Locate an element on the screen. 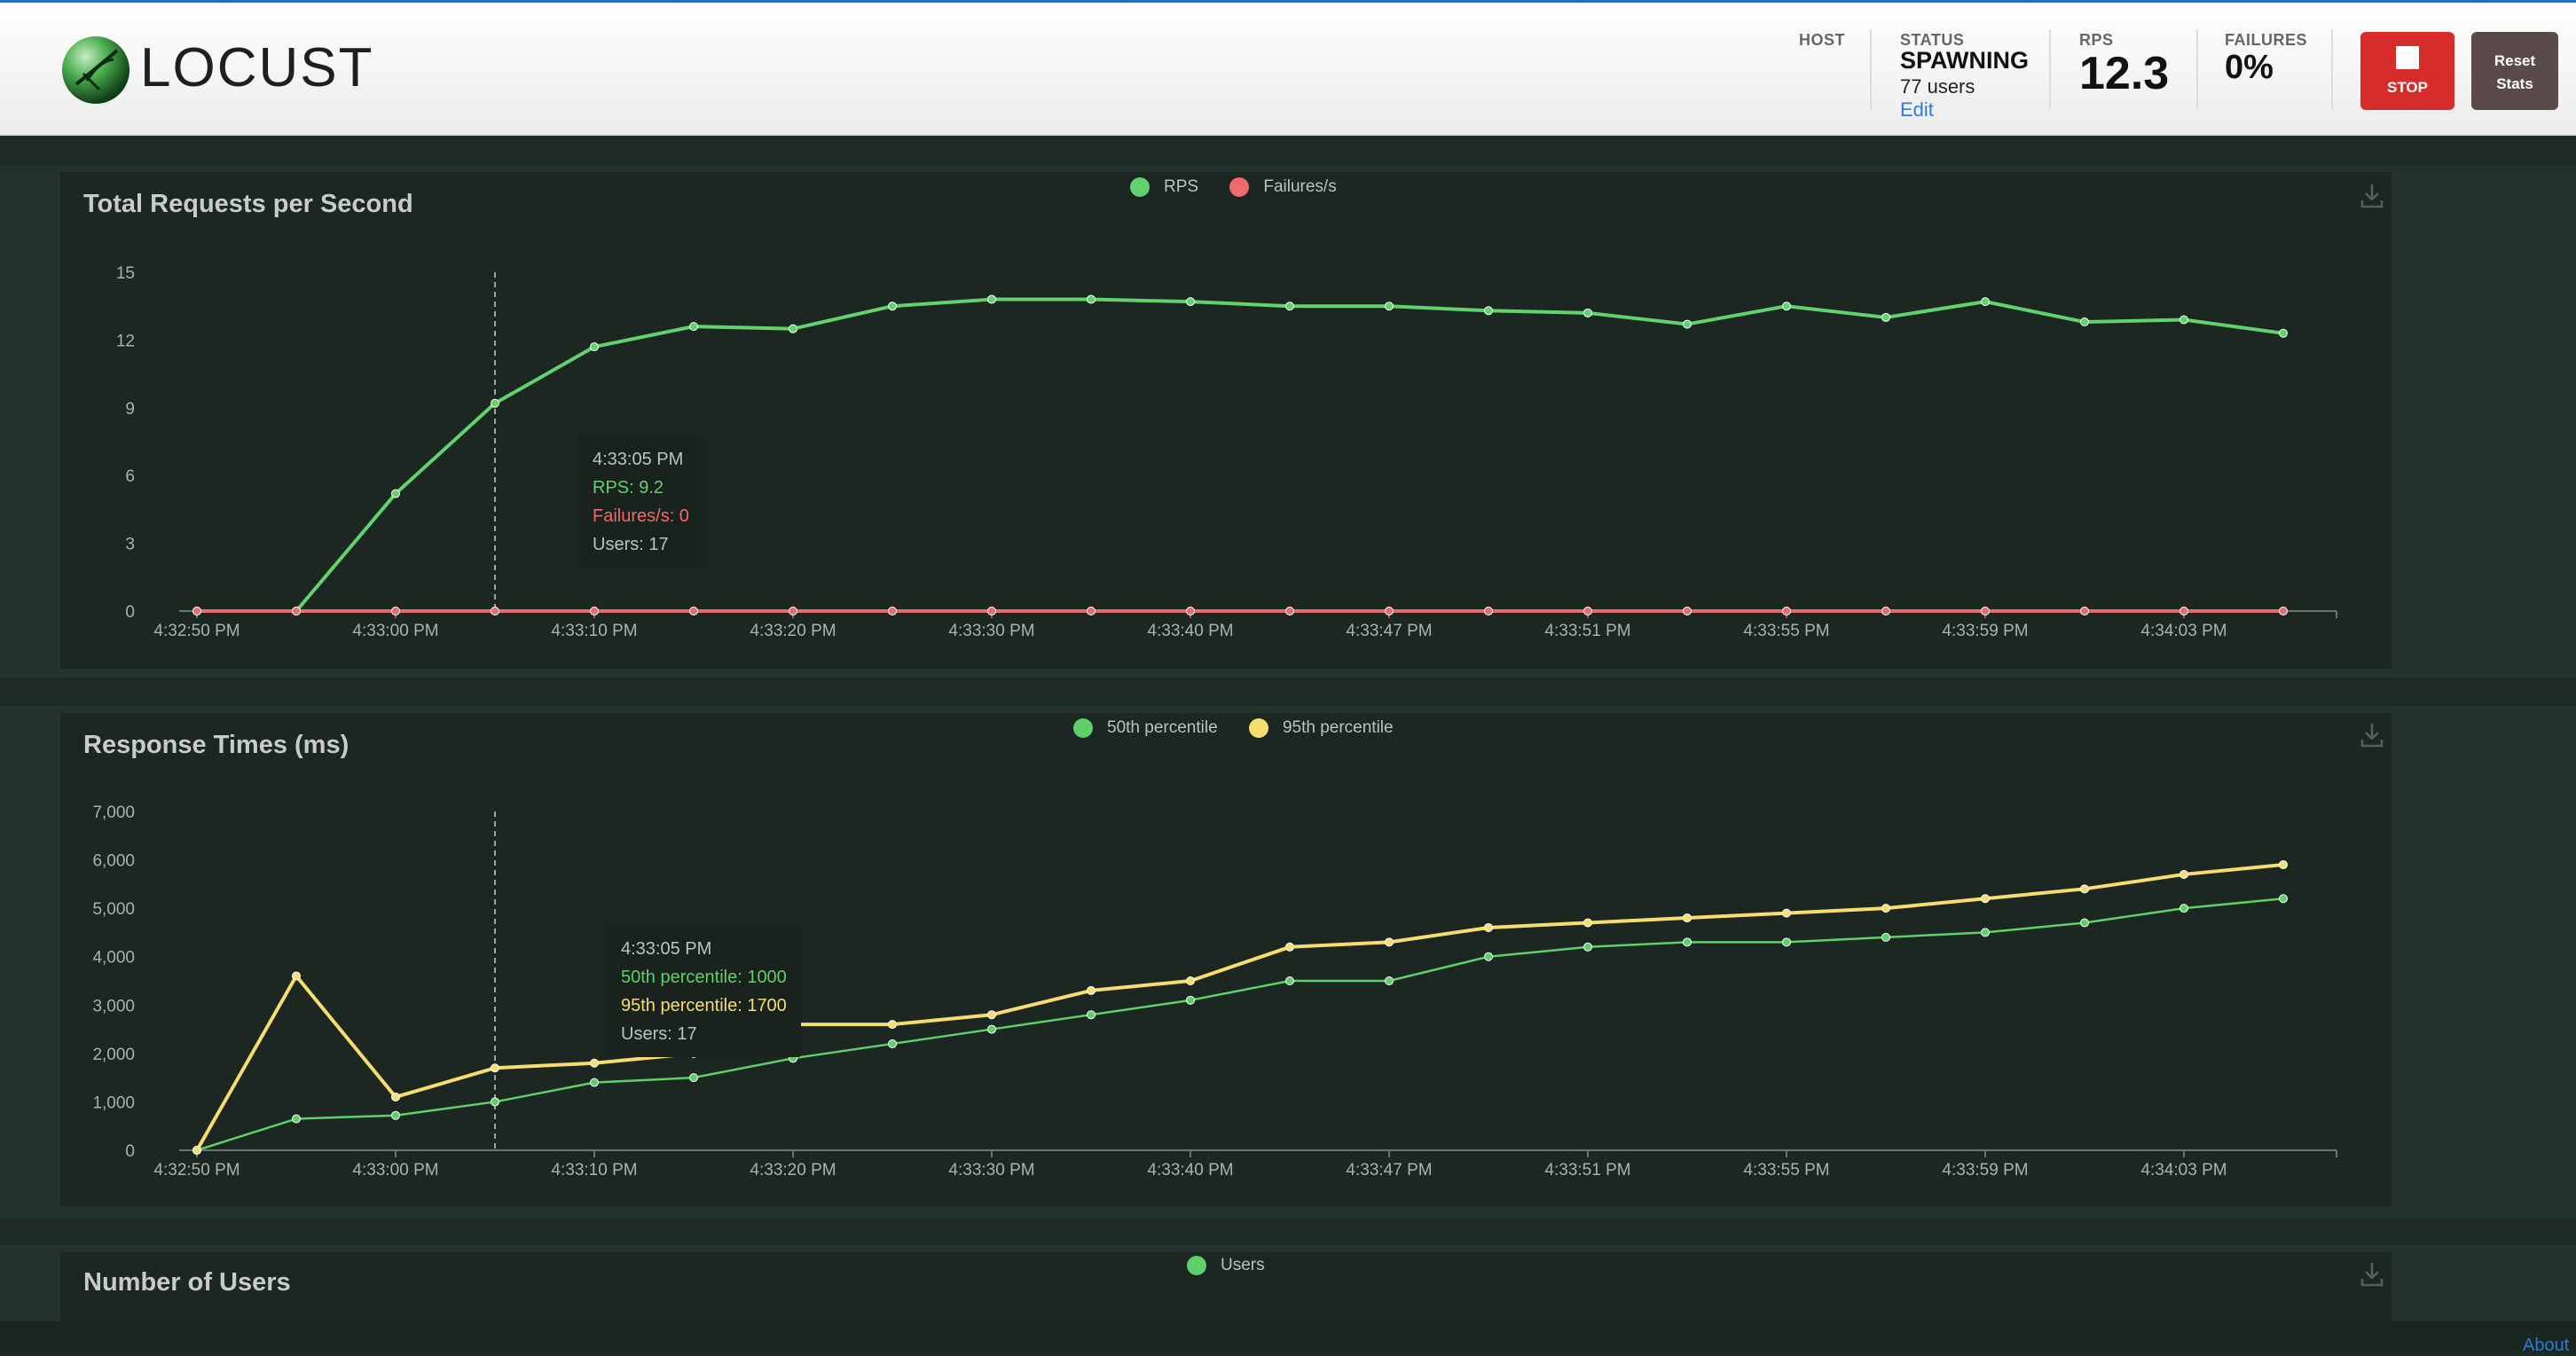 This screenshot has height=1356, width=2576. y-tick-label: 3 is located at coordinates (130, 545).